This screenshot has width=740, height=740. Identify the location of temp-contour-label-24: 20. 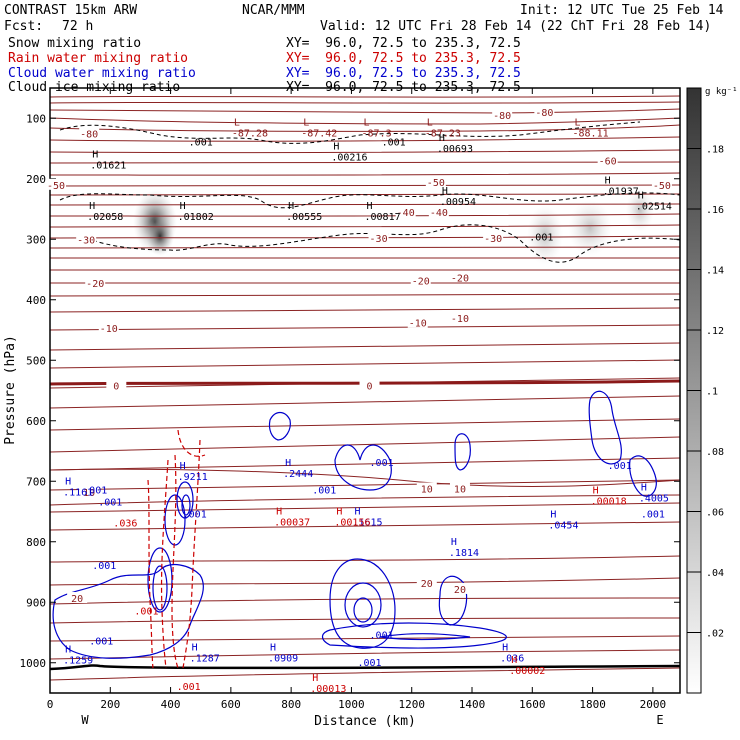
(427, 584).